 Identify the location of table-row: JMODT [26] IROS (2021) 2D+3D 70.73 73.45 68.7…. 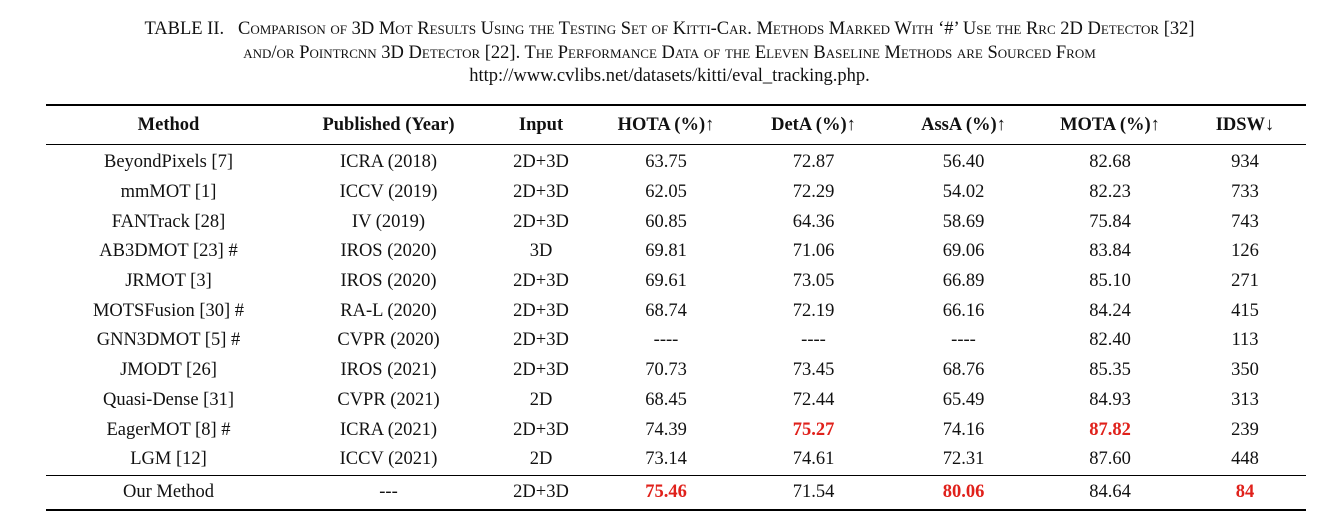
(676, 371).